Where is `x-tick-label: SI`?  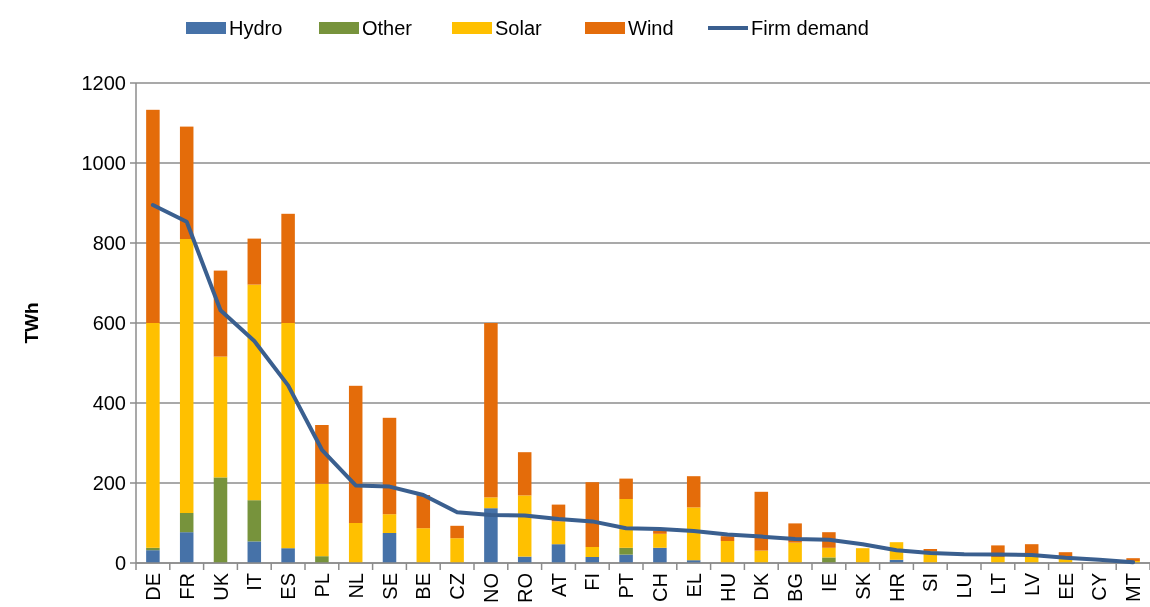
x-tick-label: SI is located at coordinates (930, 582).